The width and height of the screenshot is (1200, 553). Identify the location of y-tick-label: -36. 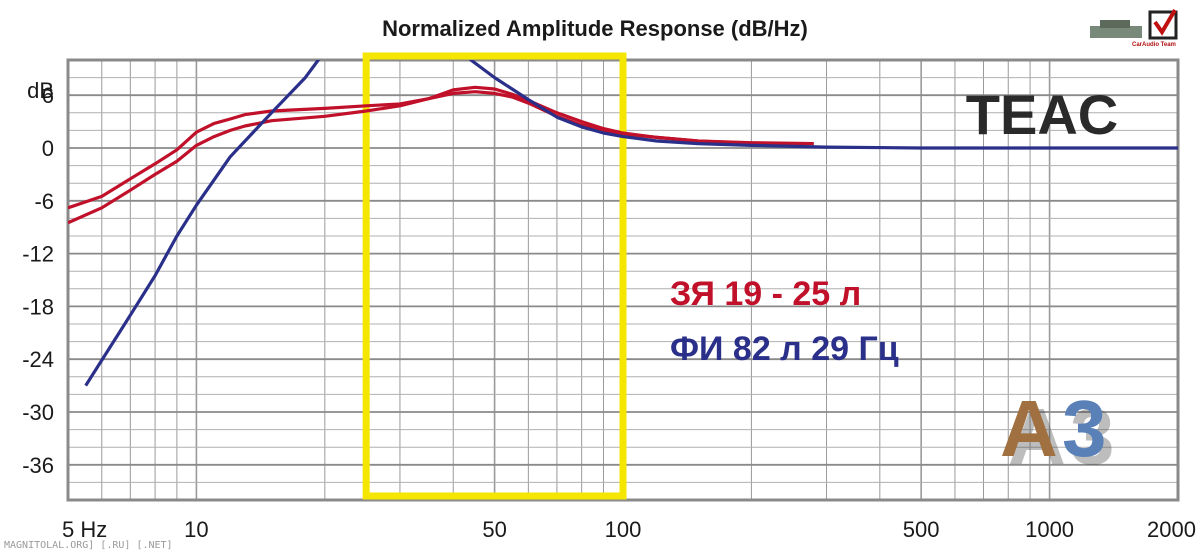
(38, 465).